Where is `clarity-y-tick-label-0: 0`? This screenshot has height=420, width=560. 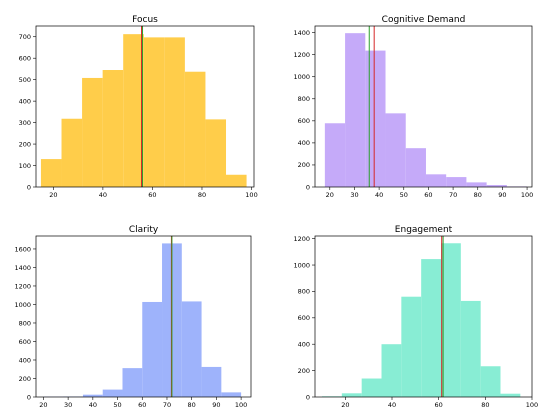 clarity-y-tick-label-0: 0 is located at coordinates (29, 397).